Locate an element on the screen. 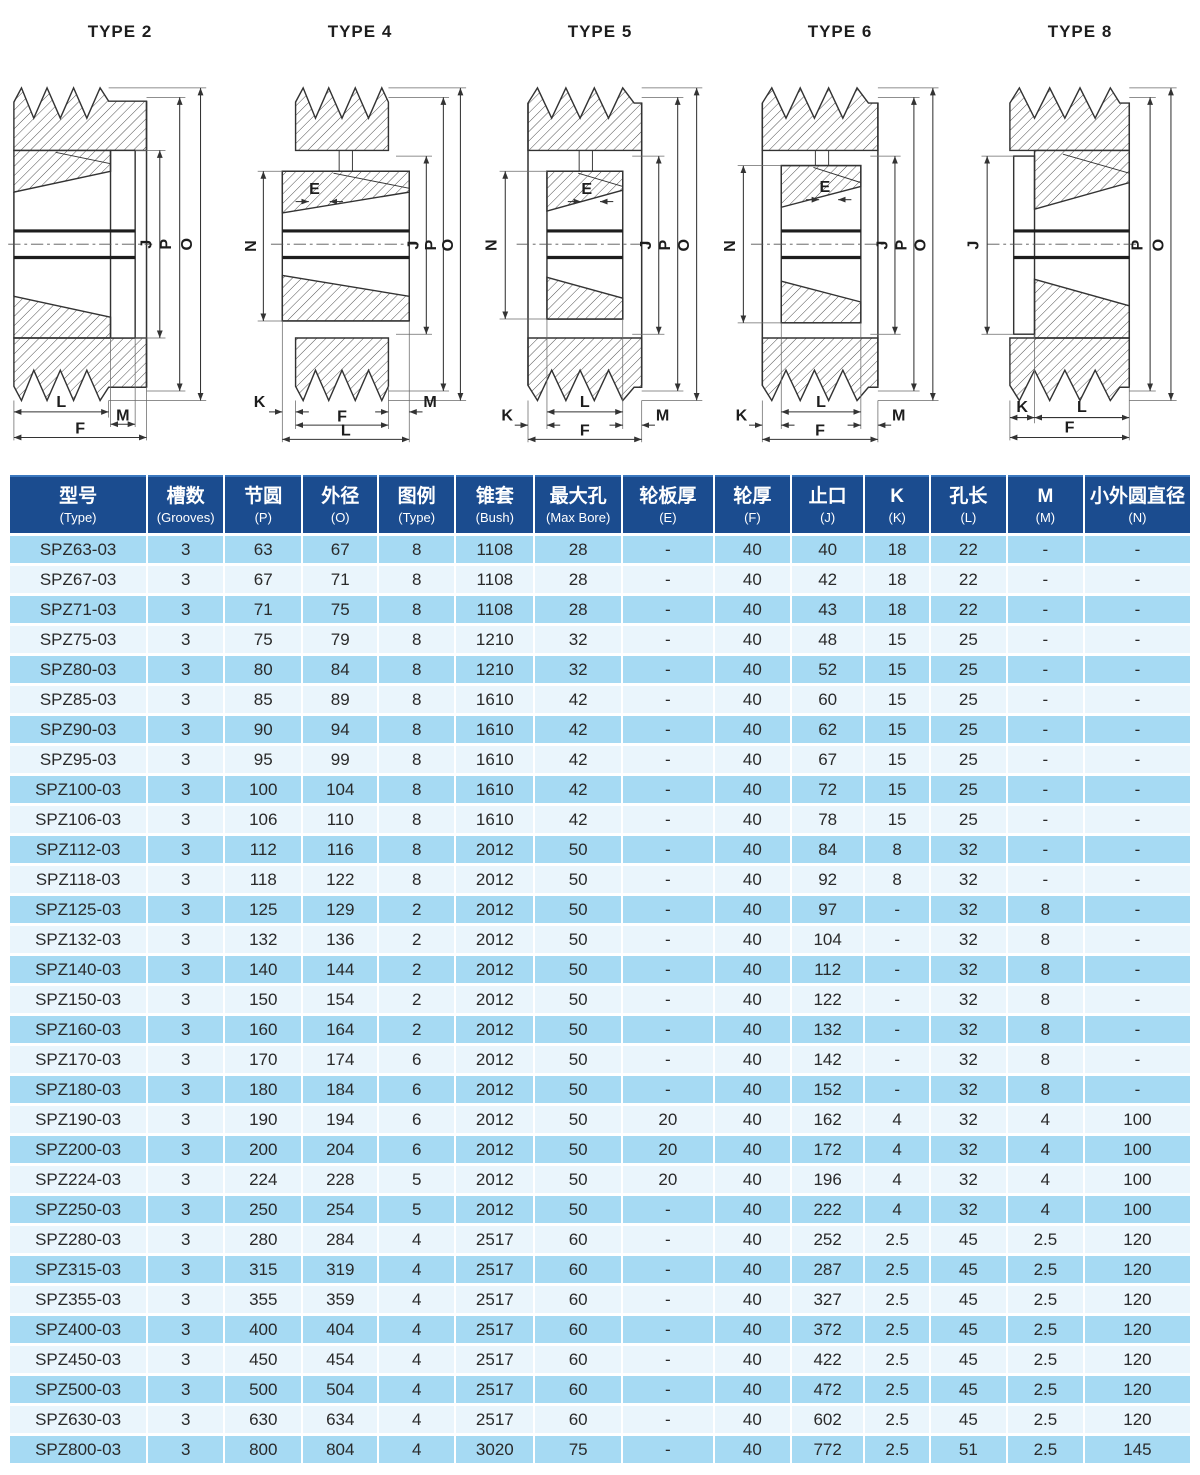  table-cell: SPZ180-03 is located at coordinates (78, 1089).